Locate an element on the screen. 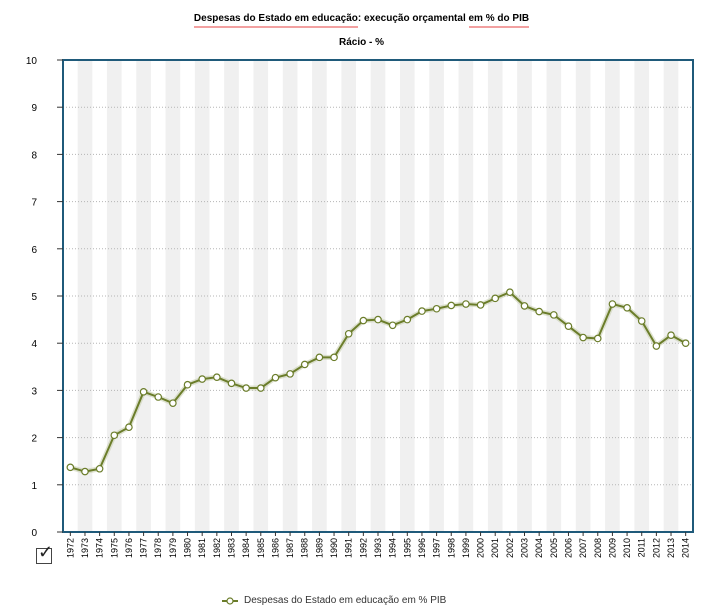 The width and height of the screenshot is (723, 612). x-tick-label: 1982 is located at coordinates (217, 548).